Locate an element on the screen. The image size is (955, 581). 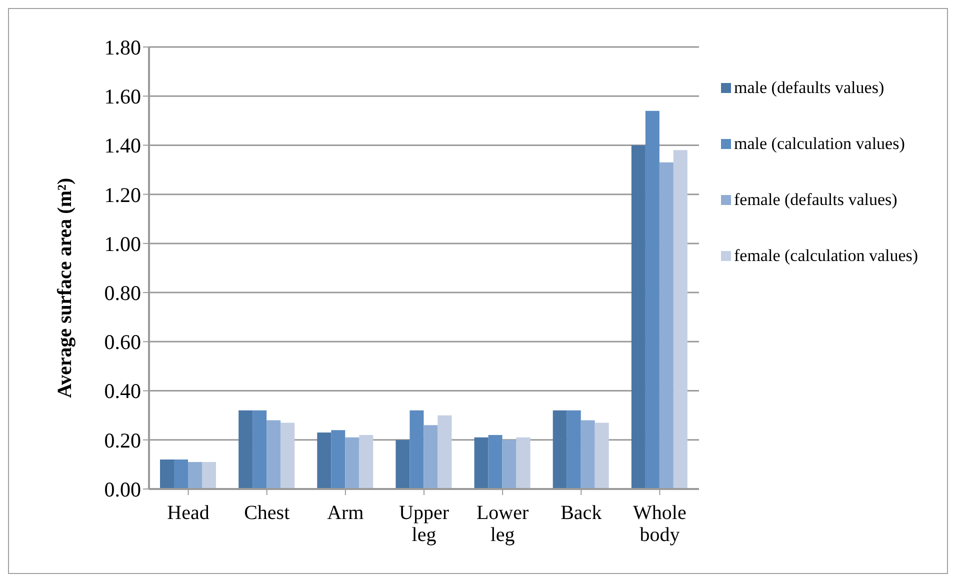
y-tick-label: 0.60 is located at coordinates (122, 342).